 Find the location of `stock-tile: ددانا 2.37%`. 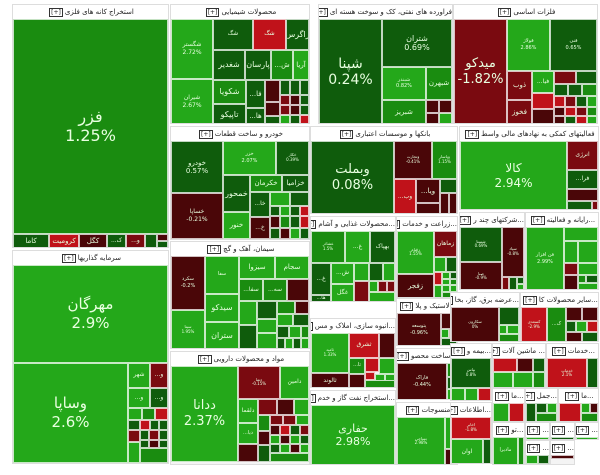

stock-tile: ددانا 2.37% is located at coordinates (204, 414).